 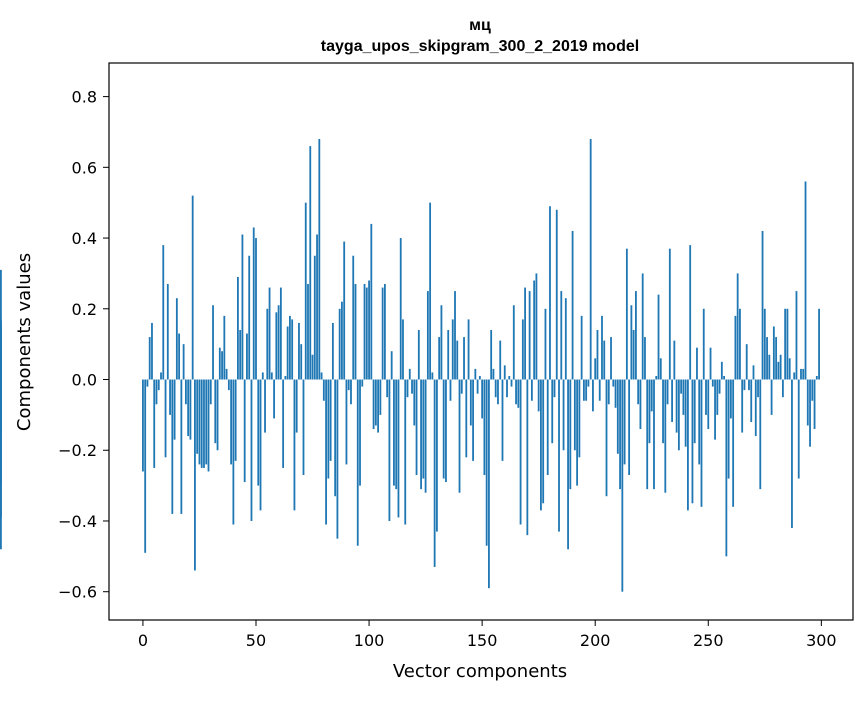 What do you see at coordinates (84, 309) in the screenshot?
I see `y-tick-label: 0.2` at bounding box center [84, 309].